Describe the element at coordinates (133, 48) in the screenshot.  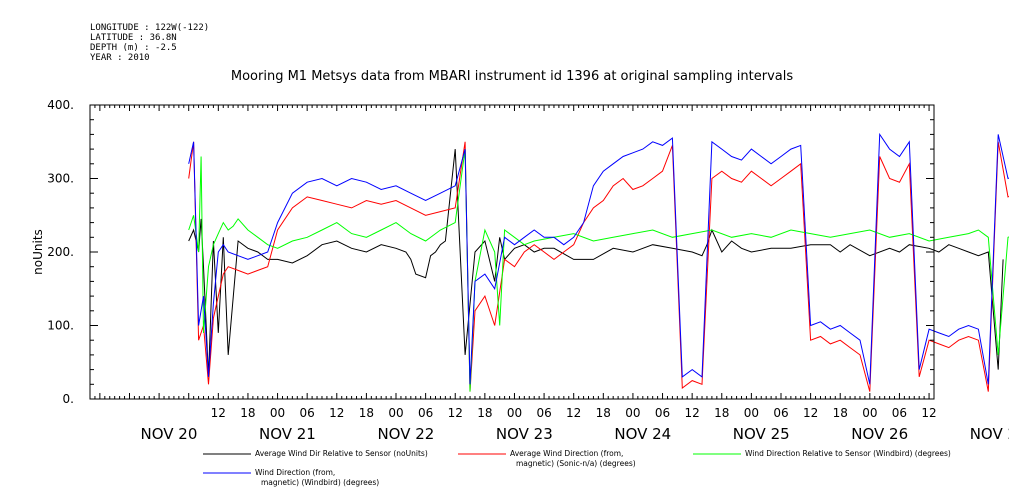
I see `depth-label: DEPTH (m) : -2.5` at that location.